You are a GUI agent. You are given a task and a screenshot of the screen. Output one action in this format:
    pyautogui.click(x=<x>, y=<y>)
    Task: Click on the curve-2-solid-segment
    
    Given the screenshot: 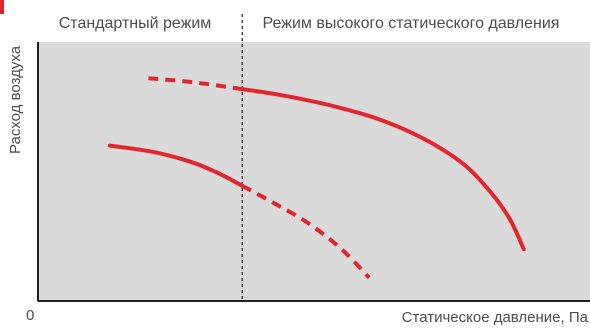 What is the action you would take?
    pyautogui.click(x=176, y=165)
    